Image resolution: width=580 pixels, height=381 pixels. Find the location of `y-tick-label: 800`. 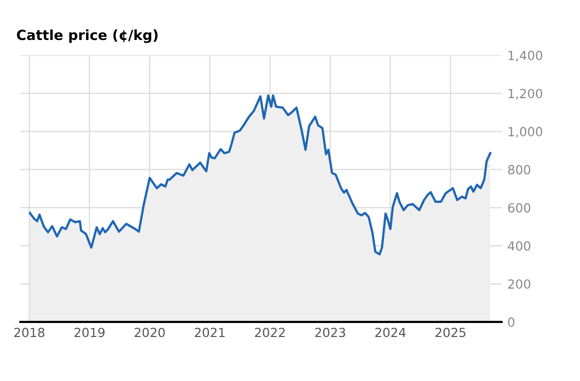

y-tick-label: 800 is located at coordinates (519, 169).